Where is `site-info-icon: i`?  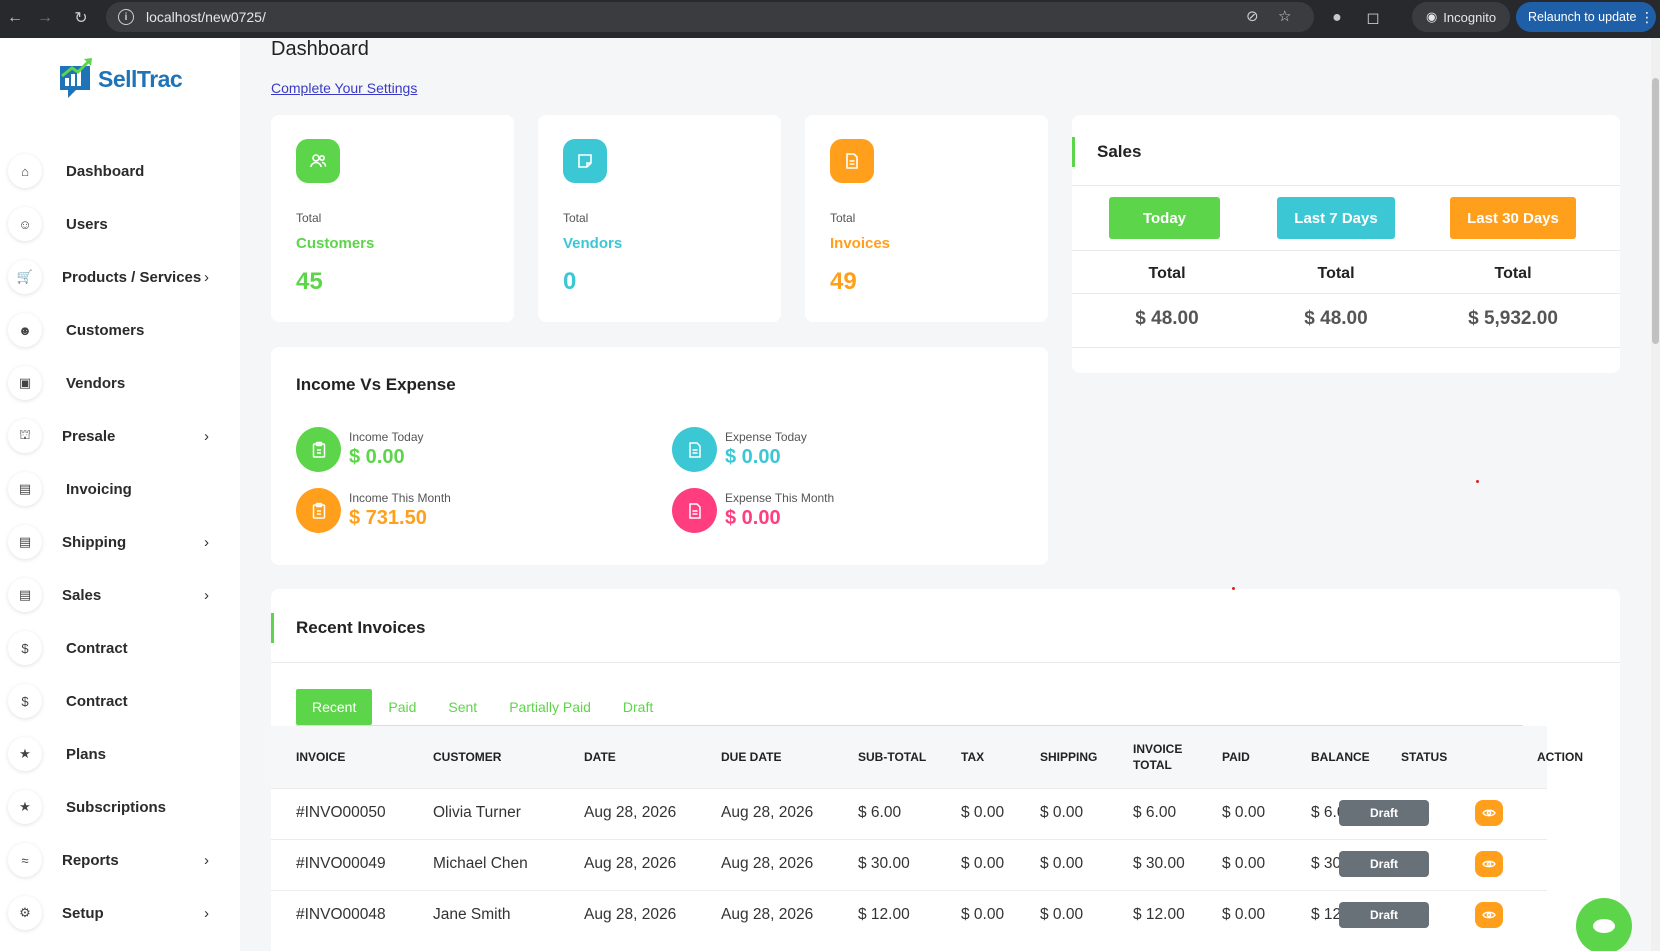
site-info-icon: i is located at coordinates (126, 17).